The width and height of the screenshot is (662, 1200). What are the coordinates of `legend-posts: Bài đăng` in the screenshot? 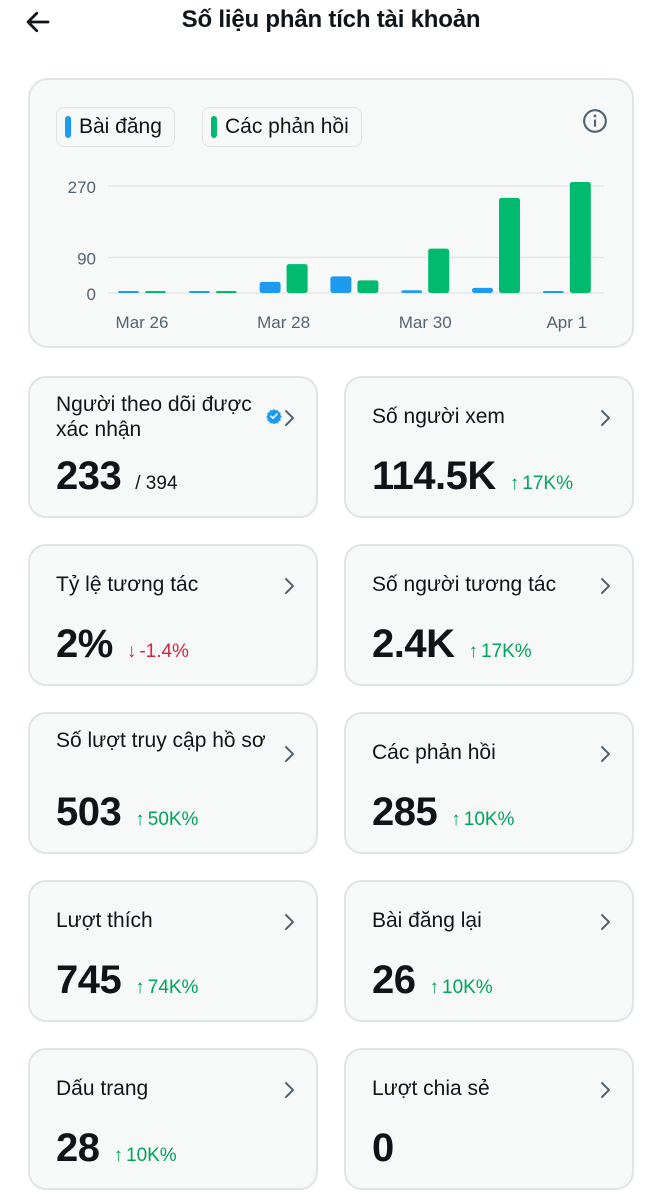 It's located at (115, 127).